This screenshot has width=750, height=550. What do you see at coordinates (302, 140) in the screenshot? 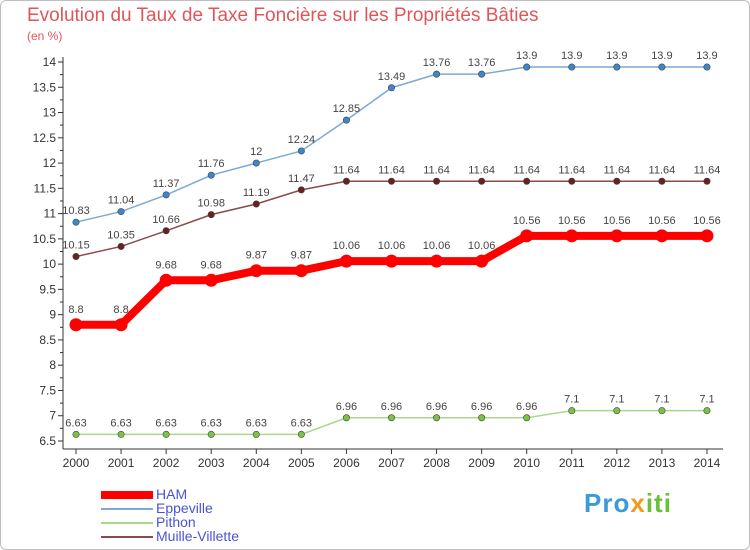
I see `data-label-eppeville: 12.24` at bounding box center [302, 140].